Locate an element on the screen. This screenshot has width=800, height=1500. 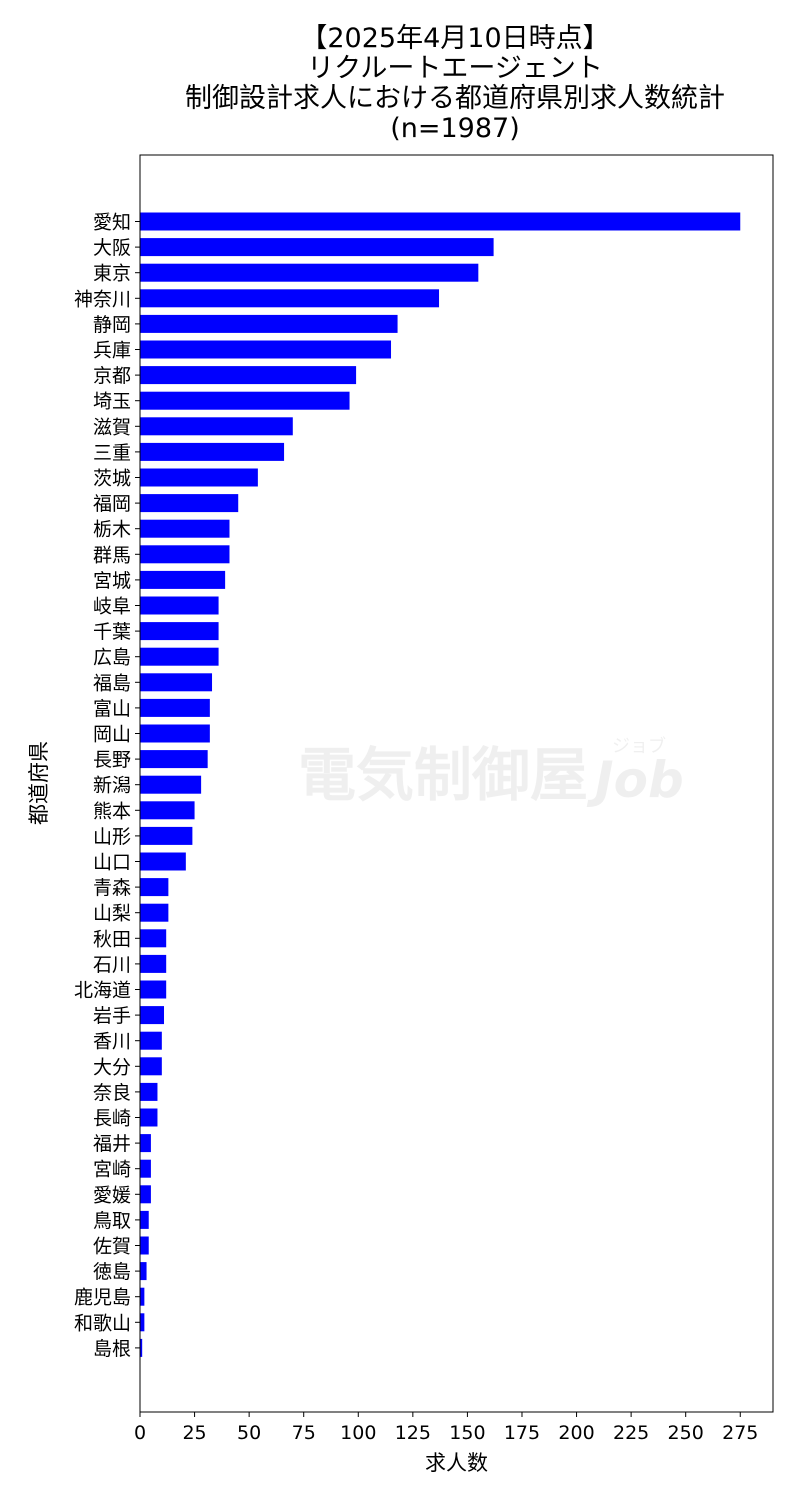
category-label: 千葉 is located at coordinates (112, 632).